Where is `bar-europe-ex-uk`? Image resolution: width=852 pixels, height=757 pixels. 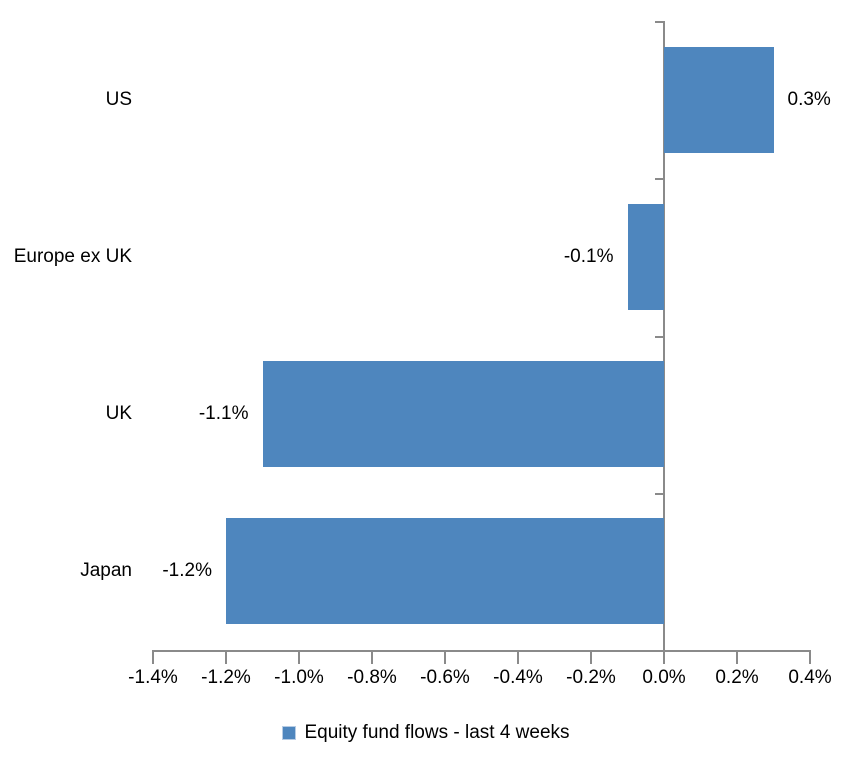
bar-europe-ex-uk is located at coordinates (645, 256).